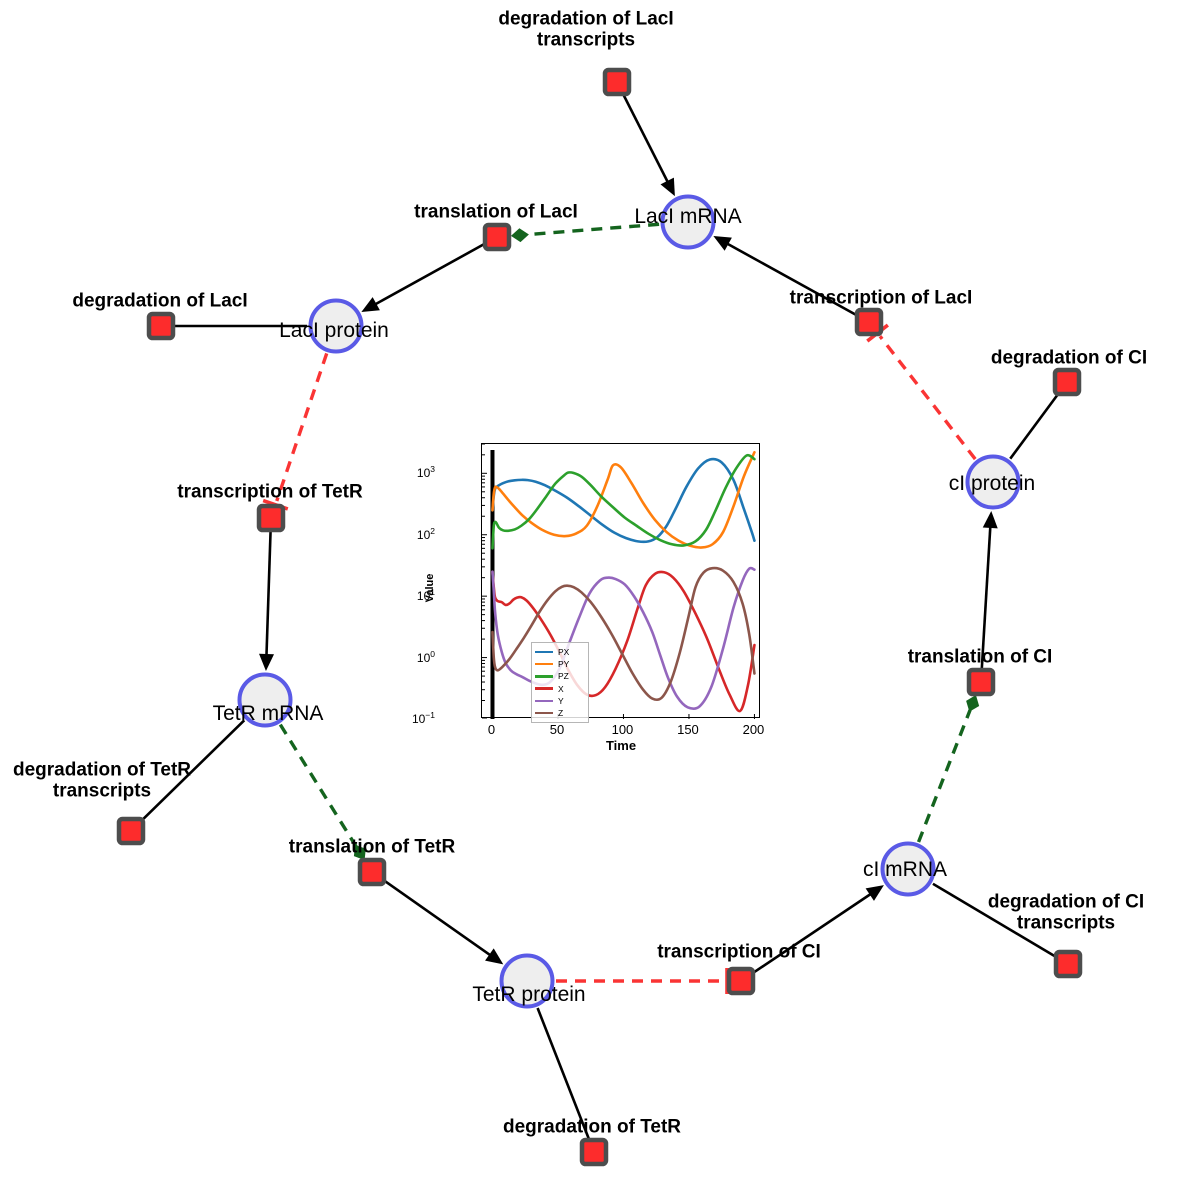  I want to click on reaction-node-deg_tetr_transcripts, so click(131, 831).